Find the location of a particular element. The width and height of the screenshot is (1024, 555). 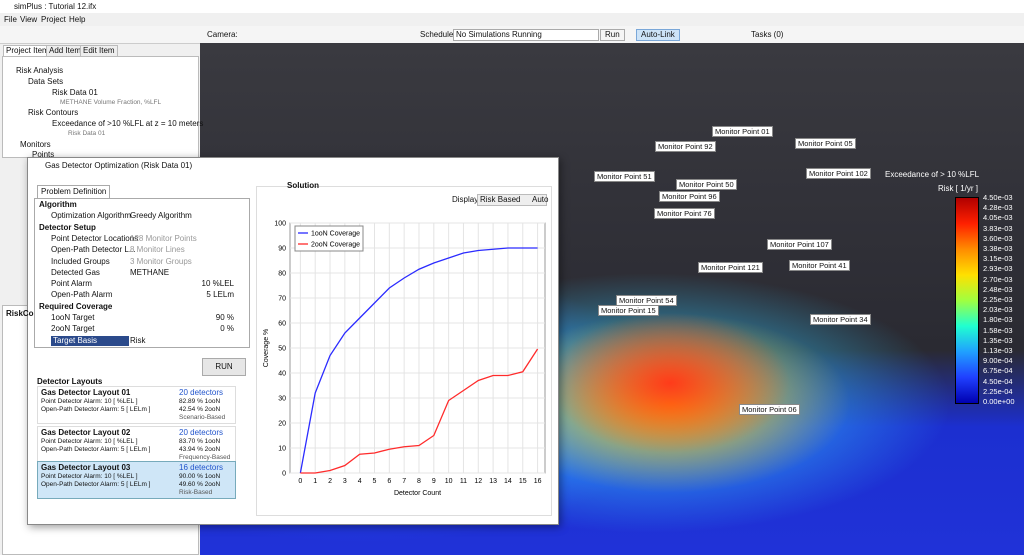

grid-value: 10 %LEL is located at coordinates (217, 284).